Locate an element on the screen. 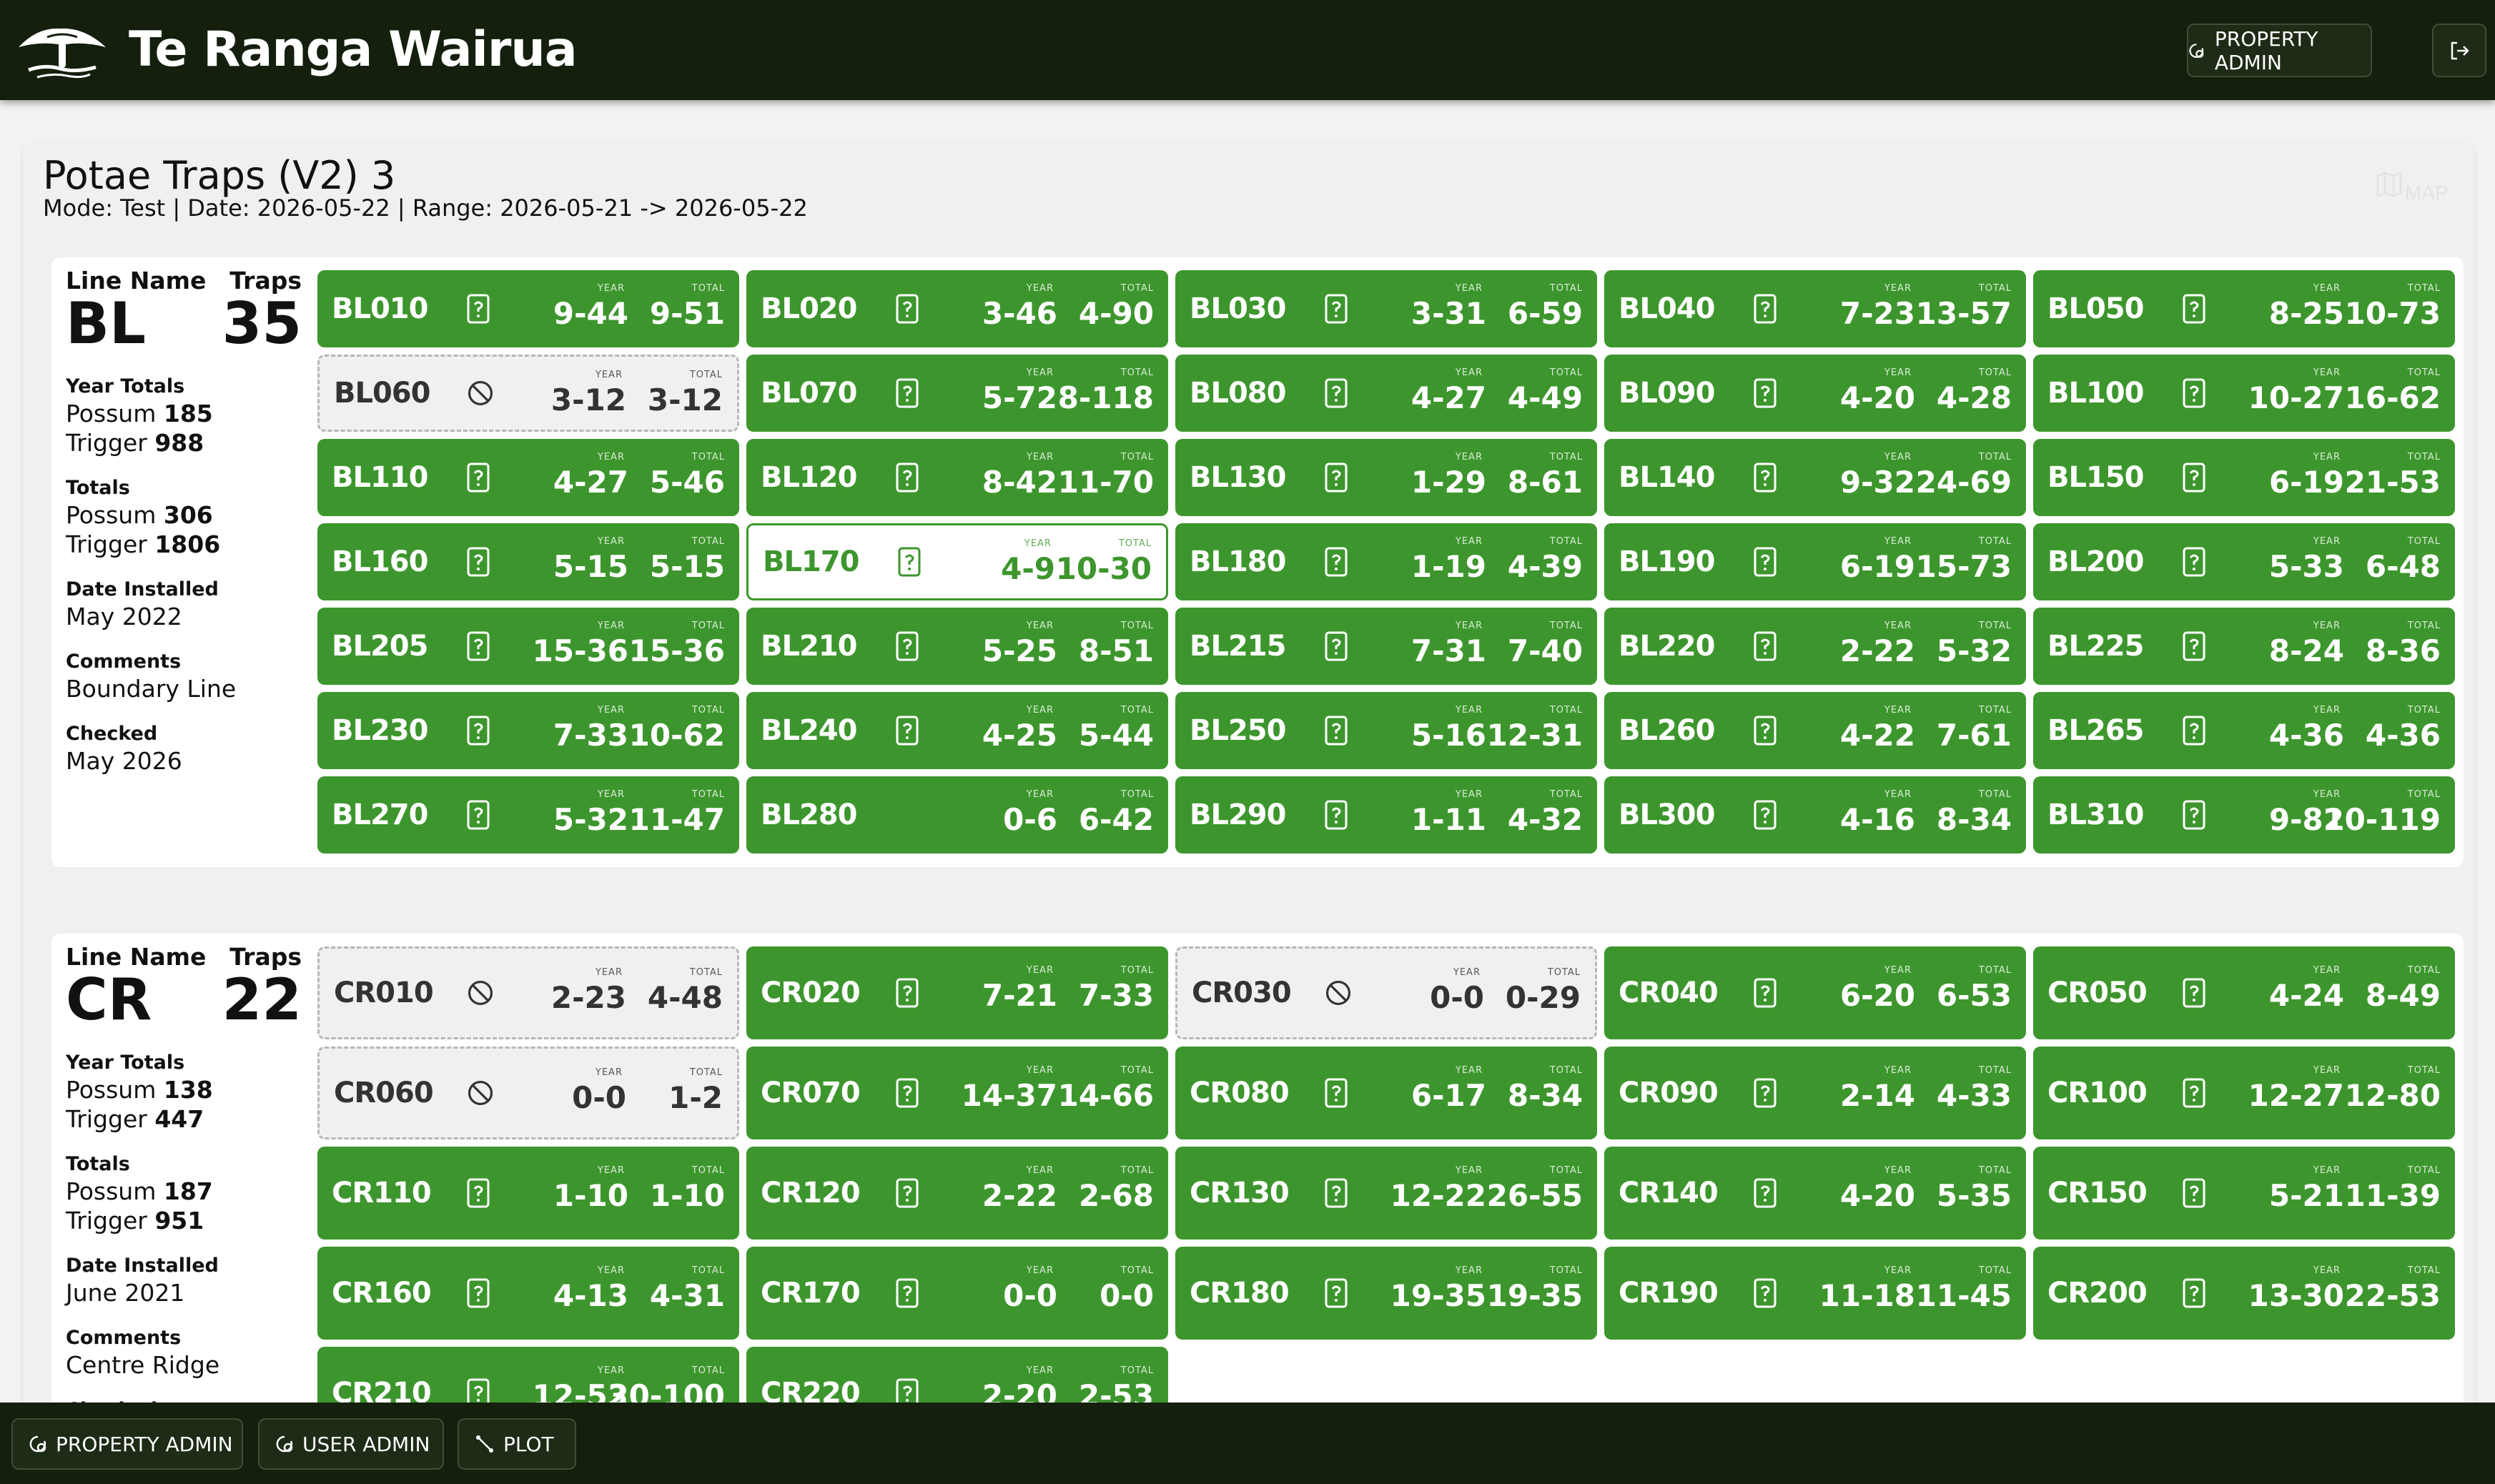 This screenshot has height=1484, width=2495. trap-tile: CR120 YEAR TOTAL 2-22 2-68 is located at coordinates (957, 1193).